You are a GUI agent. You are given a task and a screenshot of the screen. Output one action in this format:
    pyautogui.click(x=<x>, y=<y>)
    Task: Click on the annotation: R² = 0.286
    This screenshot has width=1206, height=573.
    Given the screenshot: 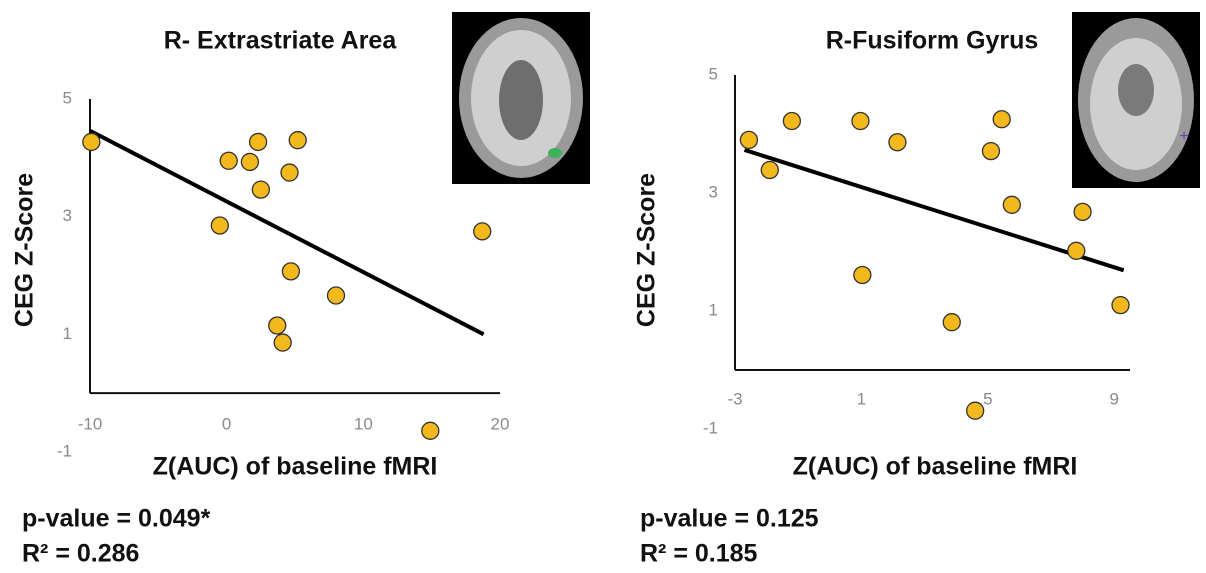 What is the action you would take?
    pyautogui.click(x=80, y=554)
    